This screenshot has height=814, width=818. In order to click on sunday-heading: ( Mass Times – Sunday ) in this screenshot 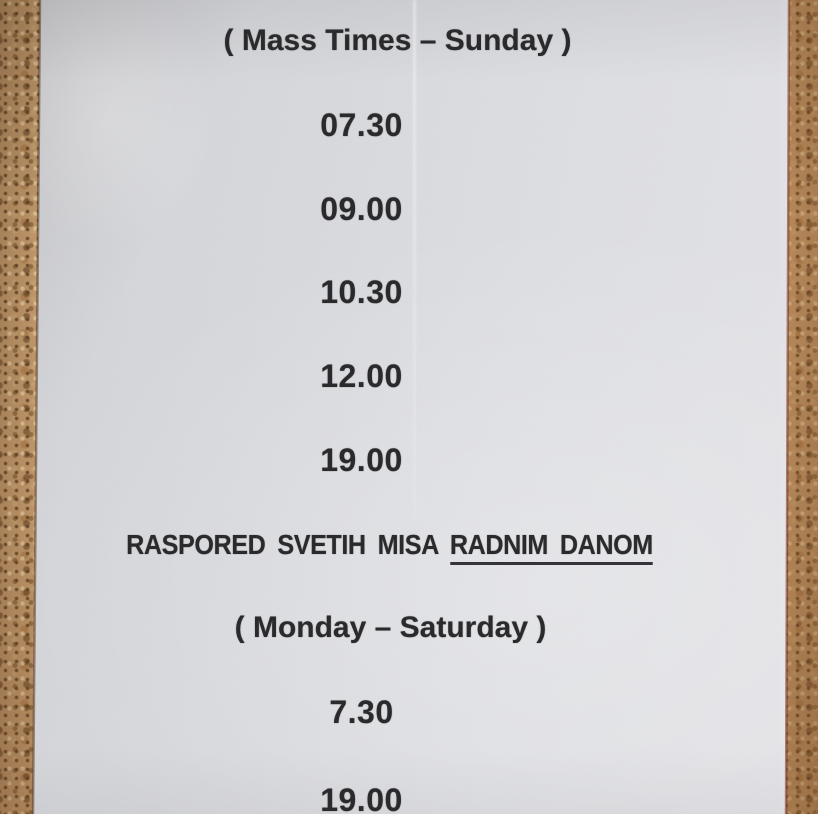, I will do `click(397, 40)`.